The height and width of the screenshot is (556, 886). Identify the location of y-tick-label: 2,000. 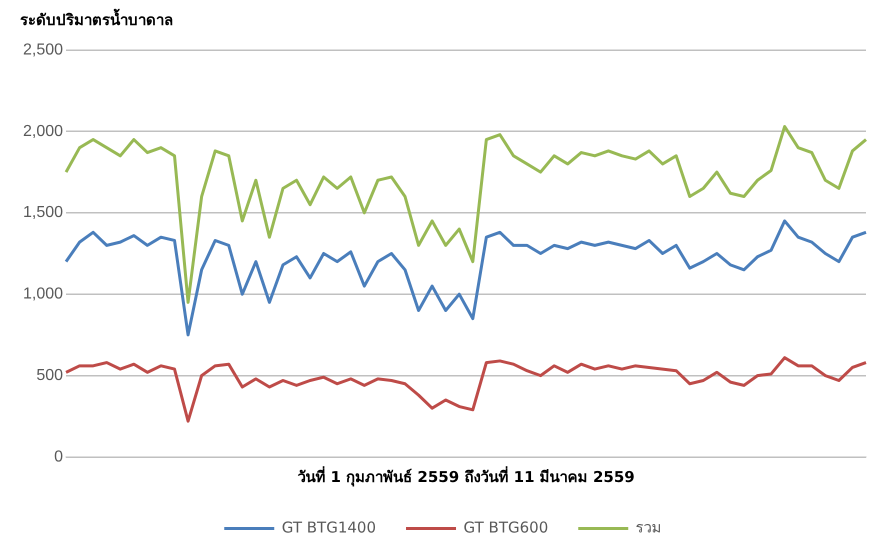
(43, 131).